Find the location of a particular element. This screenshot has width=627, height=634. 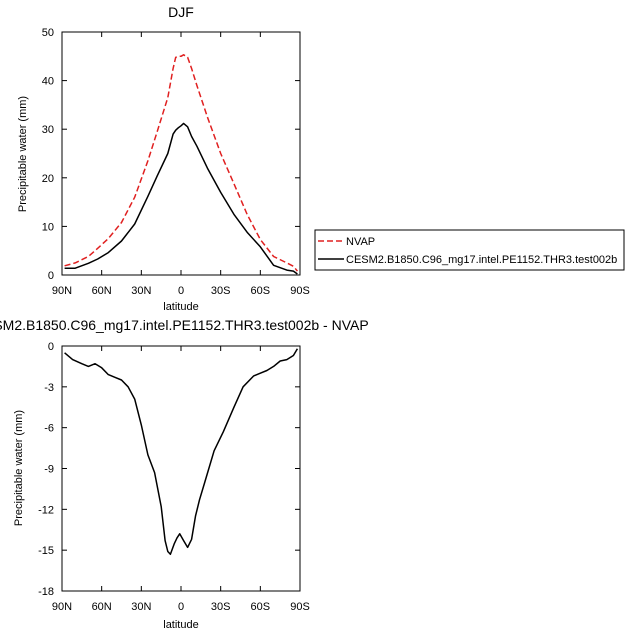

legend-label-nvap: NVAP is located at coordinates (360, 242).